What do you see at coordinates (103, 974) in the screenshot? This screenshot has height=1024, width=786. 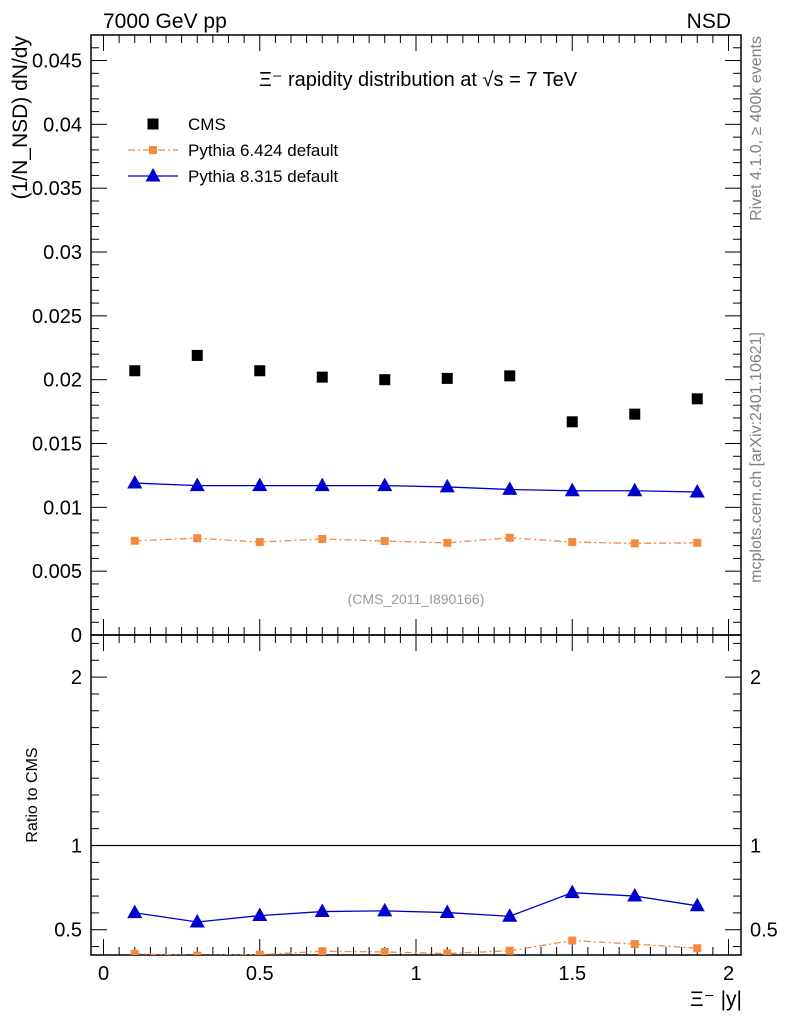 I see `x-tick-label: 0` at bounding box center [103, 974].